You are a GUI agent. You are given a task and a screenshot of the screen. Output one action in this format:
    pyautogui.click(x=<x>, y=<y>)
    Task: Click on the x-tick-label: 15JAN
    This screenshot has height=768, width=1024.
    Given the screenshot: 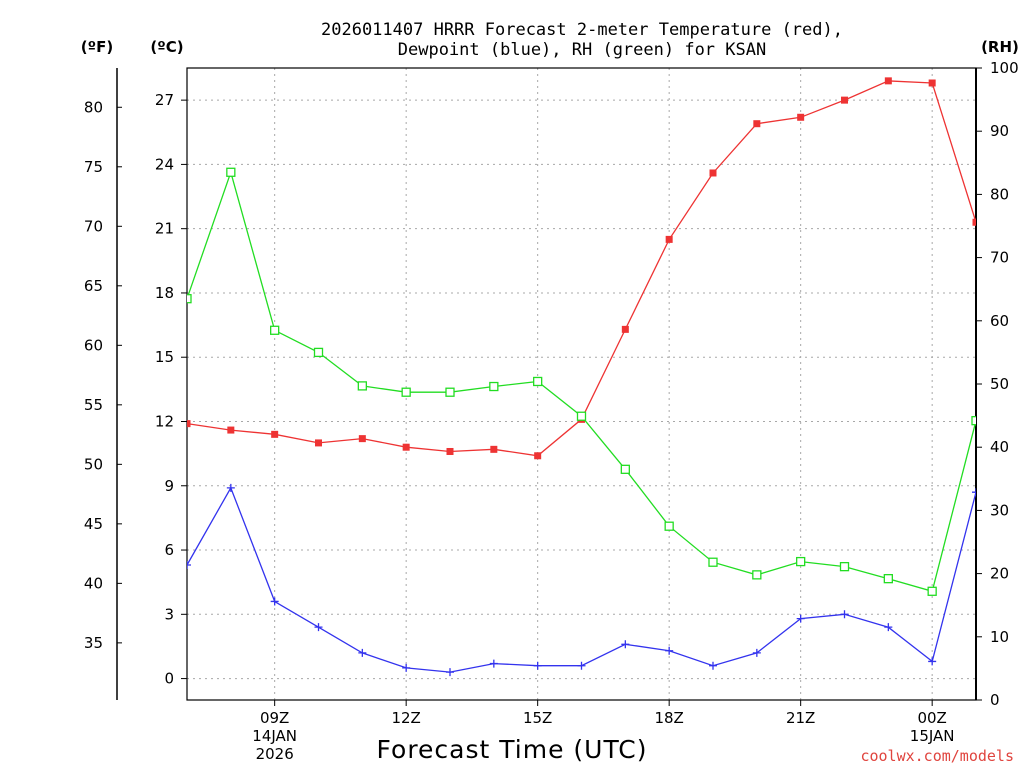 What is the action you would take?
    pyautogui.click(x=932, y=736)
    